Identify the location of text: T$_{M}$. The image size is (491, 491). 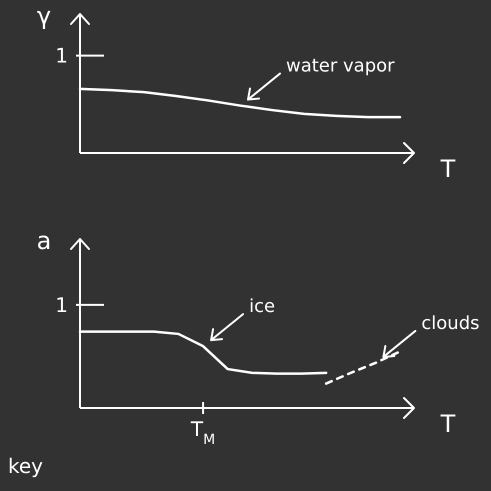
(203, 432).